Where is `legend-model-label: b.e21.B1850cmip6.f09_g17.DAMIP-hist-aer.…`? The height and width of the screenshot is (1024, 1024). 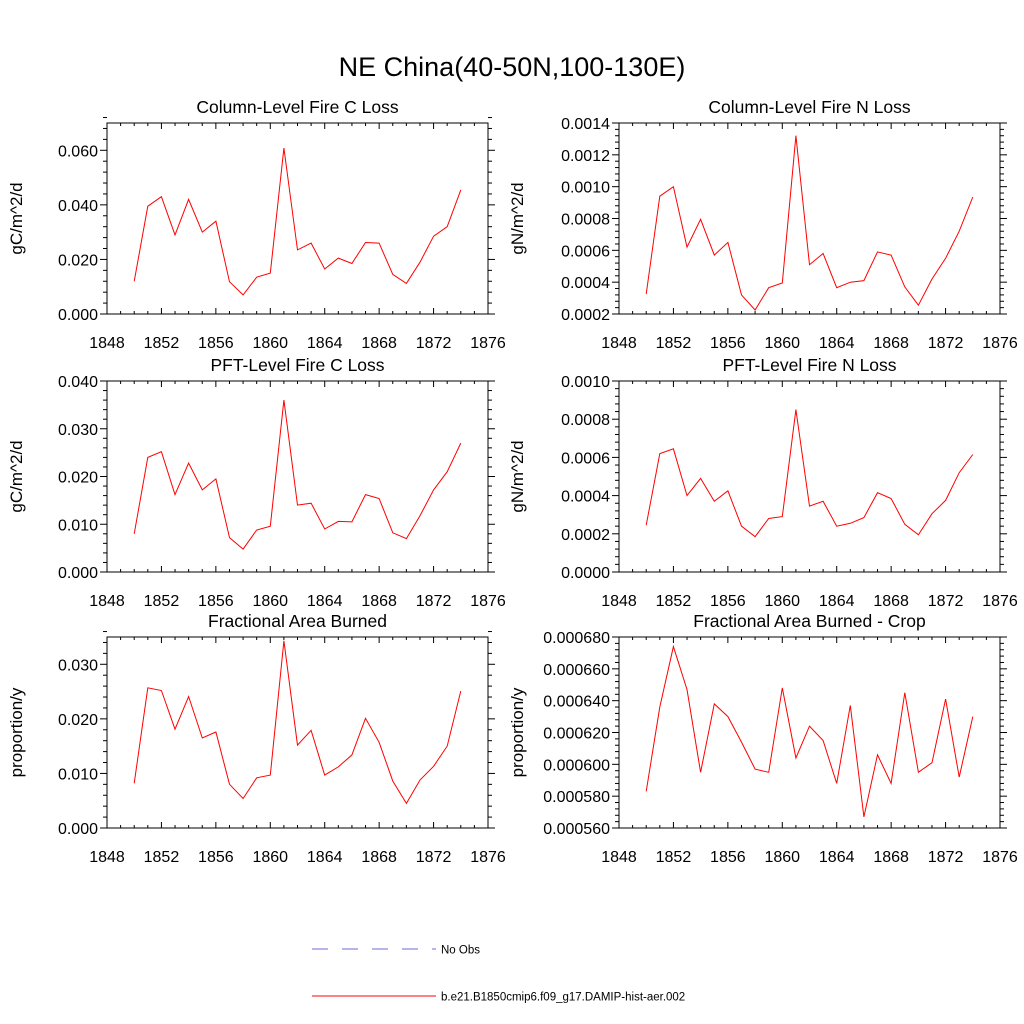
legend-model-label: b.e21.B1850cmip6.f09_g17.DAMIP-hist-aer.… is located at coordinates (563, 998).